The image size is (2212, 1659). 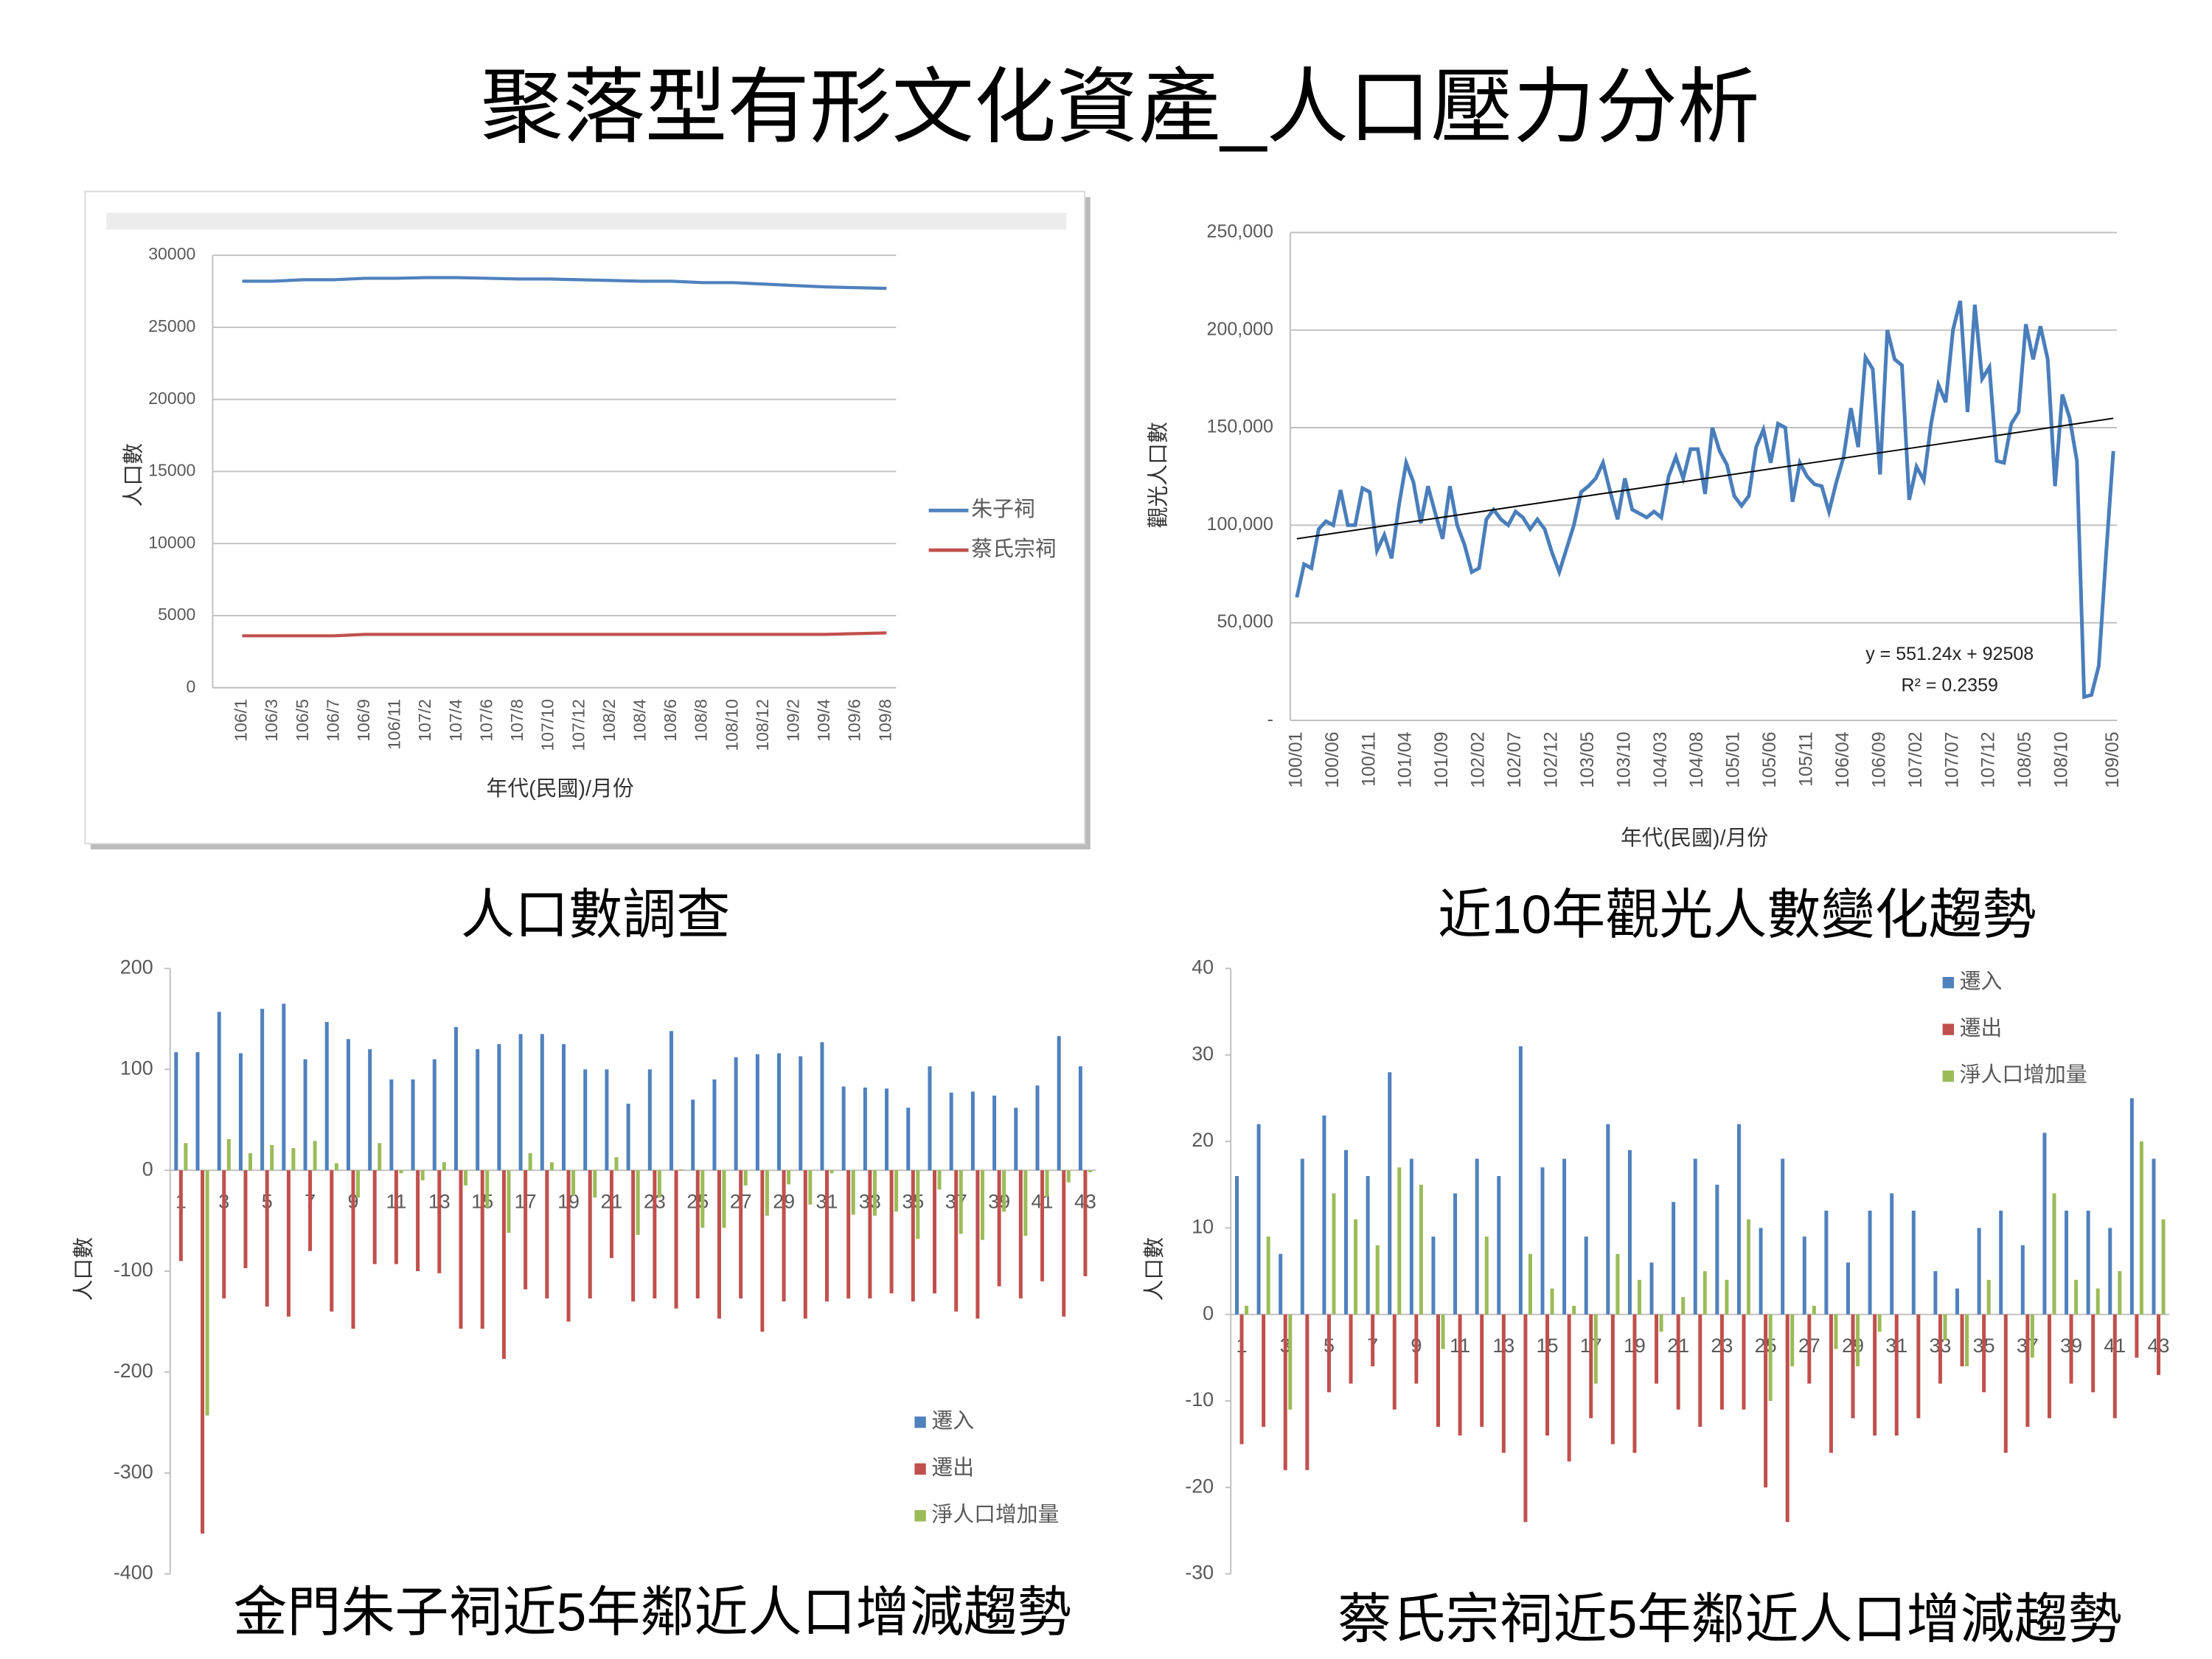 What do you see at coordinates (147, 1169) in the screenshot?
I see `y-tick-label: 0` at bounding box center [147, 1169].